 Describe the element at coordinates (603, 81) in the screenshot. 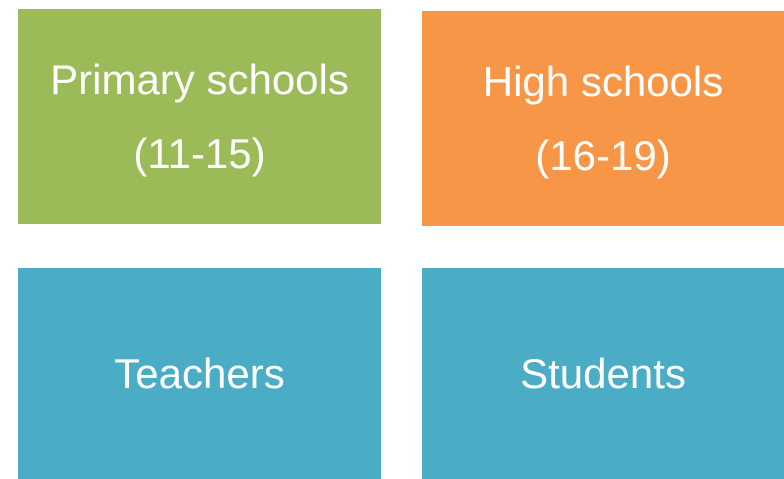

I see `box-title: High schools` at that location.